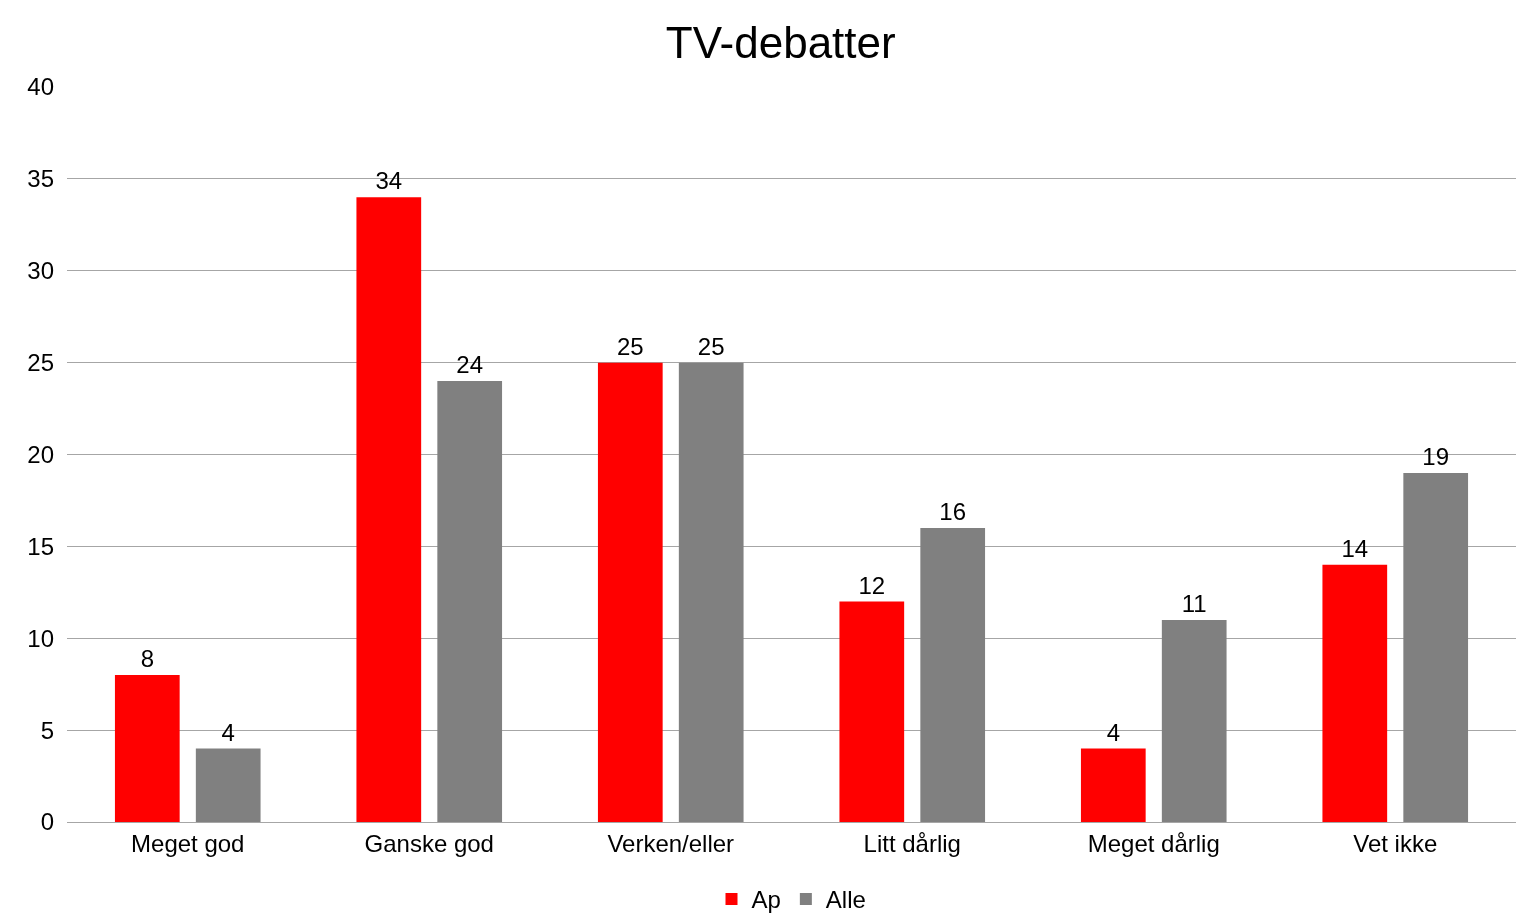 This screenshot has height=922, width=1516. I want to click on legend-label: Ap, so click(766, 900).